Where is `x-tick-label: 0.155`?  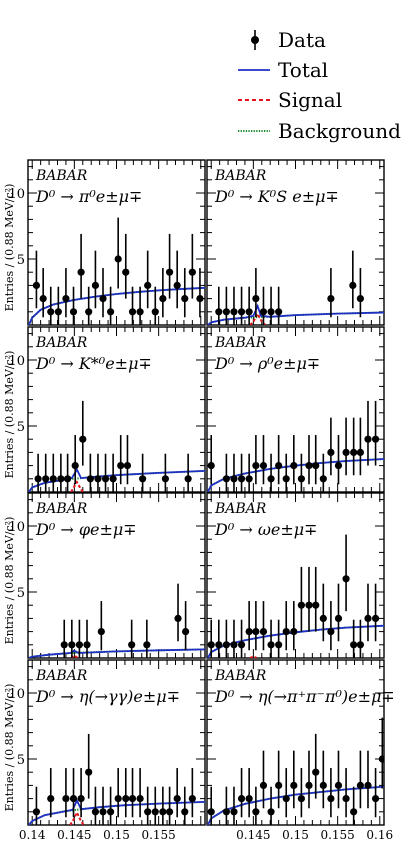 x-tick-label: 0.155 is located at coordinates (158, 835).